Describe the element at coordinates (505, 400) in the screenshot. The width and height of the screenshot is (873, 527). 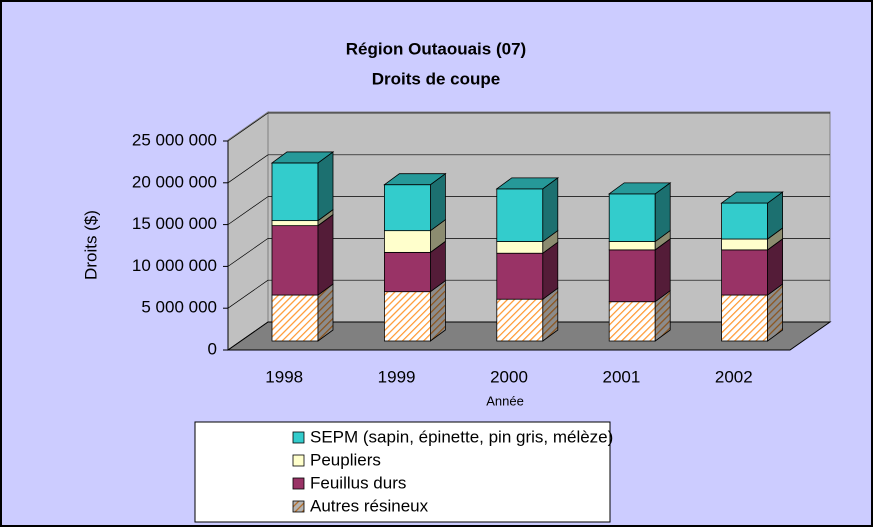
I see `x-axis-label: Année` at that location.